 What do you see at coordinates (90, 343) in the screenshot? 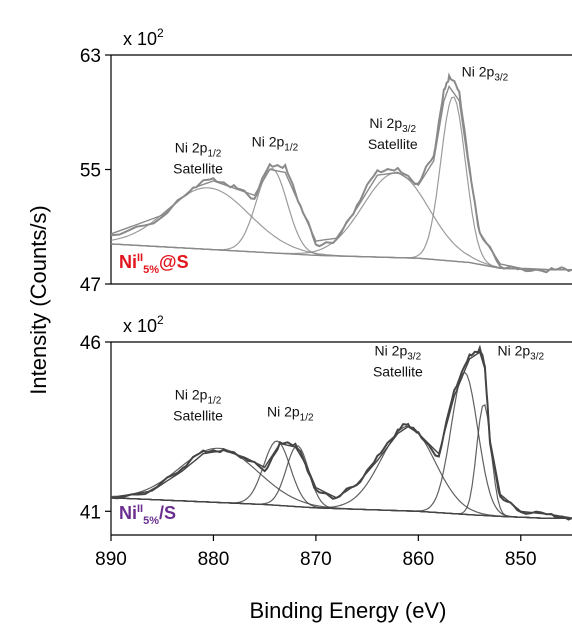
I see `y-tick-label: 46` at bounding box center [90, 343].